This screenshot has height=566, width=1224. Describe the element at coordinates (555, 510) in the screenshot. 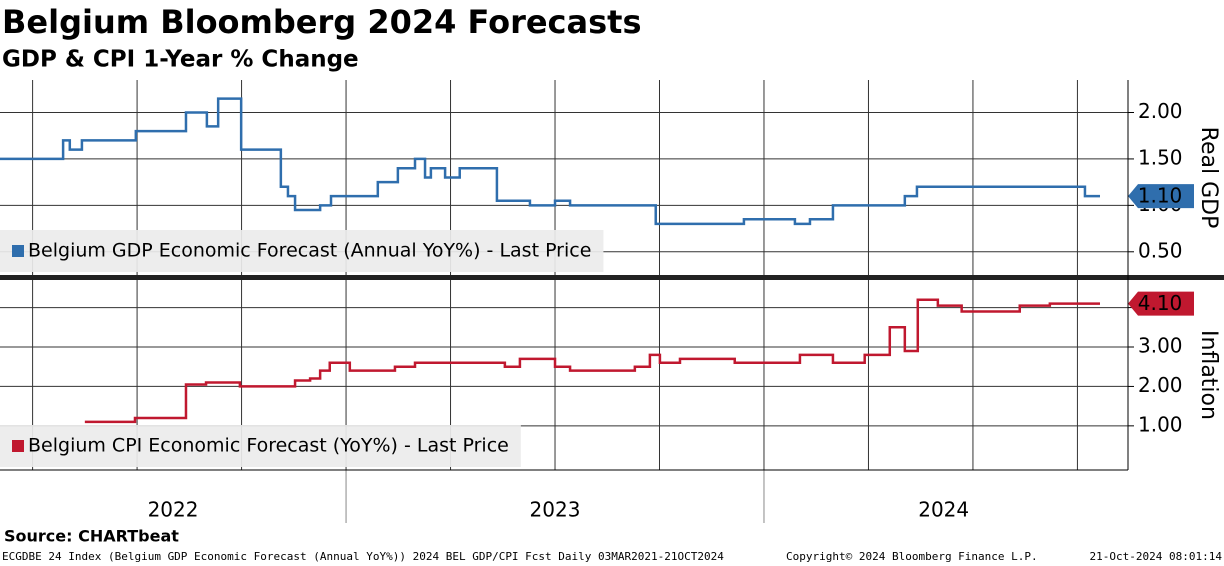

I see `x-tick-label: 2023` at that location.